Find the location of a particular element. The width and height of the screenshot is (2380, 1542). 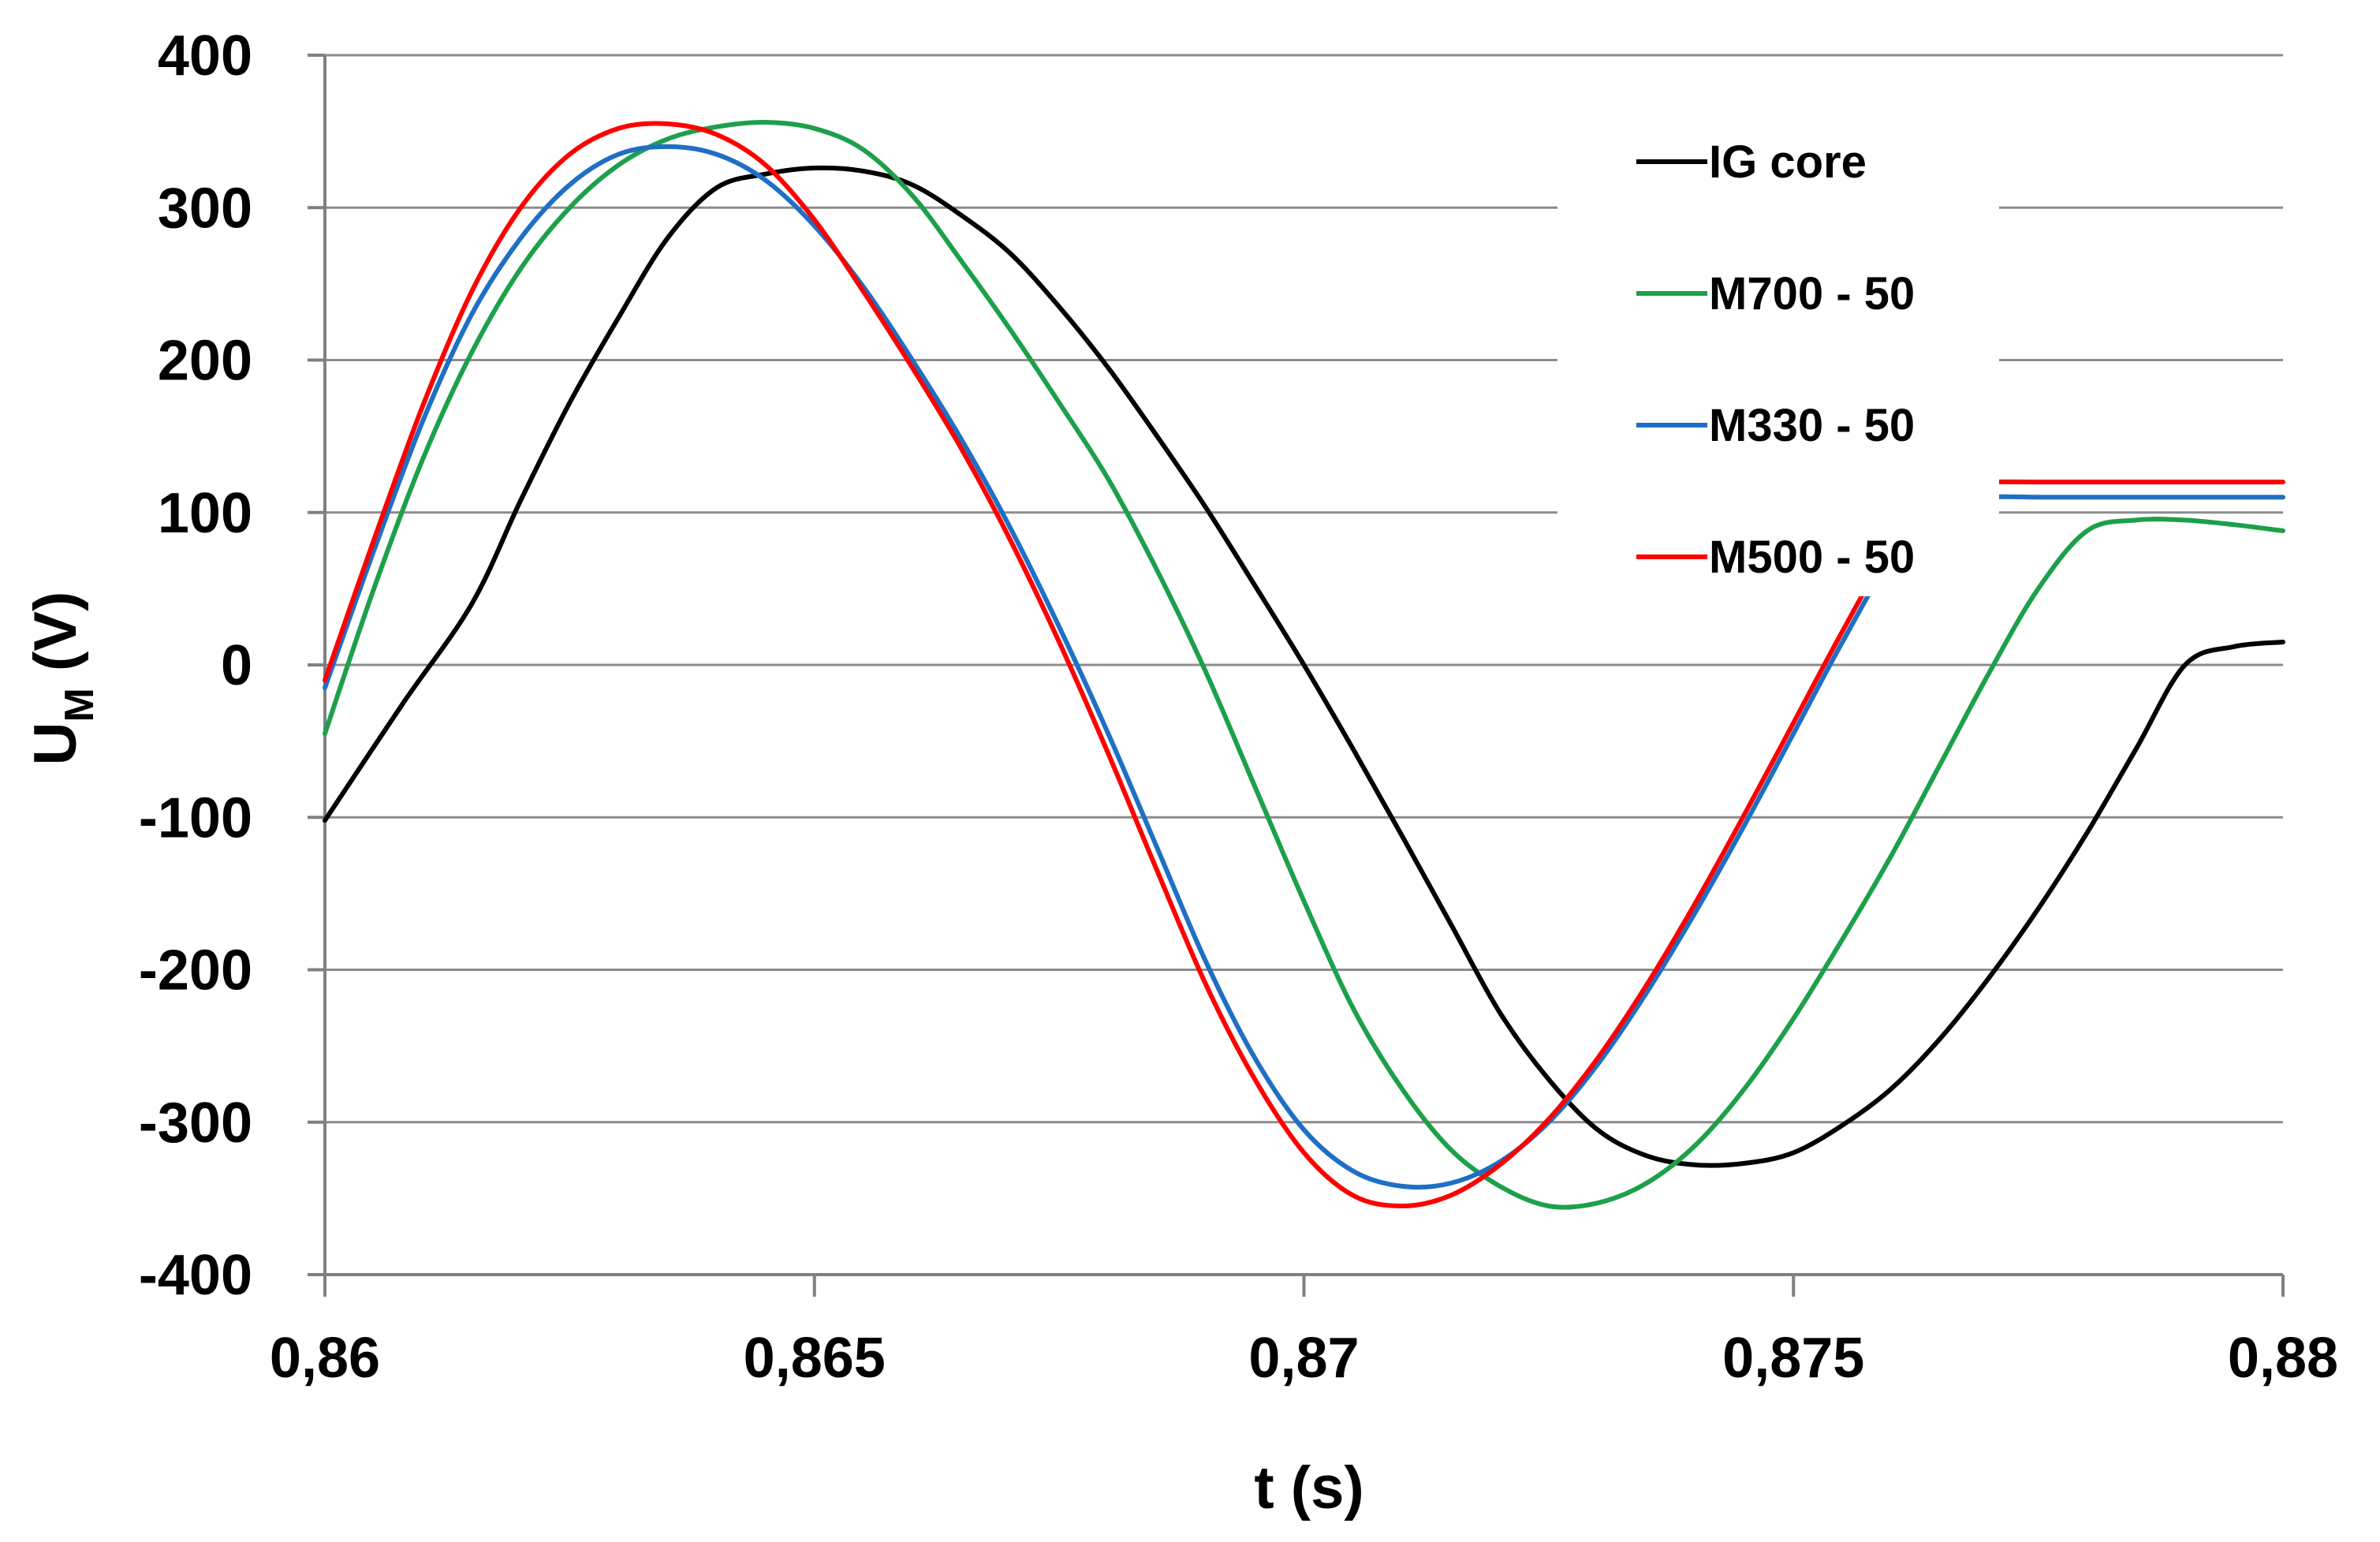

y-tick-label: 300 is located at coordinates (205, 208).